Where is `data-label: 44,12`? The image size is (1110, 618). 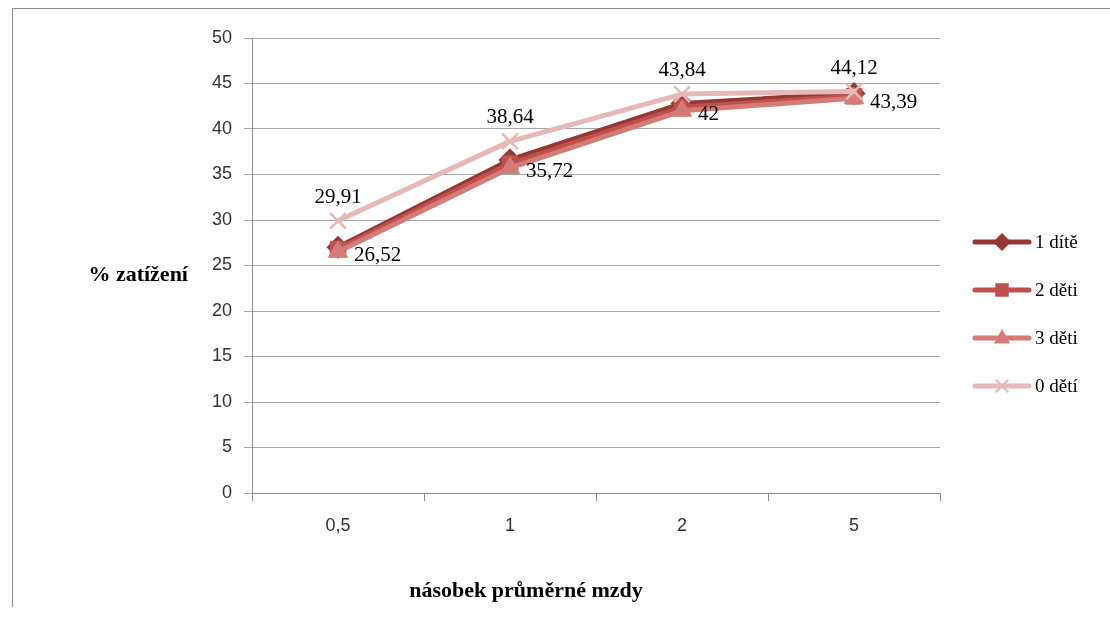 data-label: 44,12 is located at coordinates (854, 66).